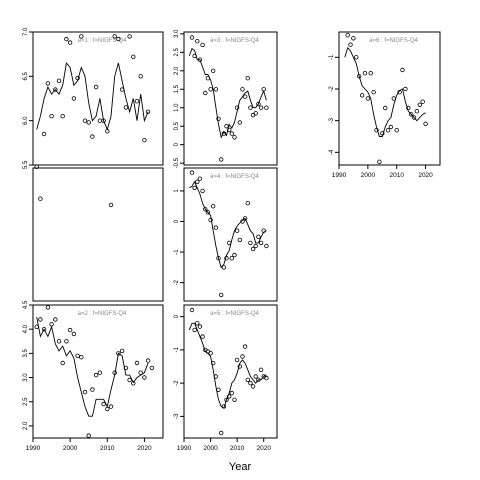 The height and width of the screenshot is (480, 480). What do you see at coordinates (177, 162) in the screenshot?
I see `y-tick-label: -0.5` at bounding box center [177, 162].